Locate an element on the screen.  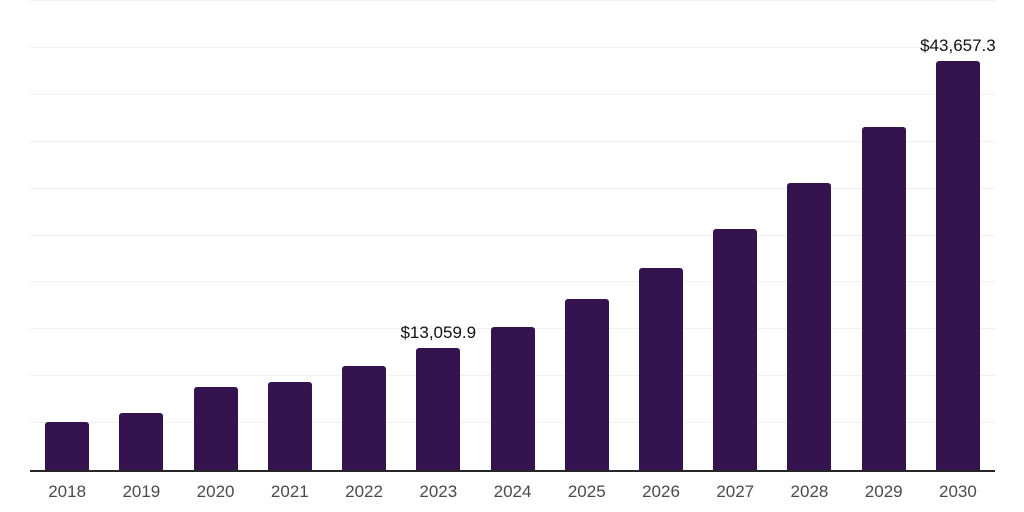
bar-2025 is located at coordinates (586, 384).